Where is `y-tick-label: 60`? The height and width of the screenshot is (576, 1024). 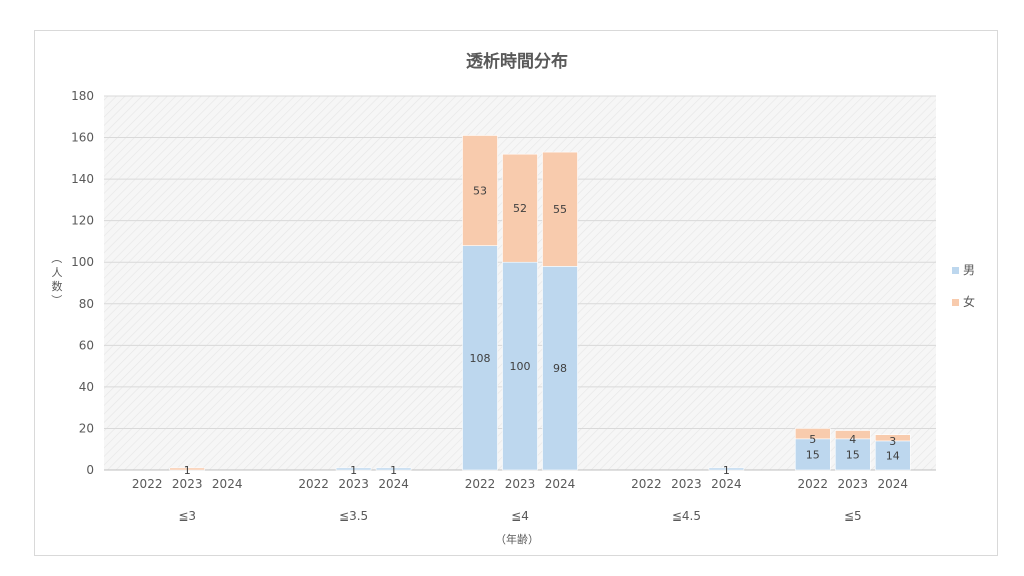
y-tick-label: 60 is located at coordinates (86, 345).